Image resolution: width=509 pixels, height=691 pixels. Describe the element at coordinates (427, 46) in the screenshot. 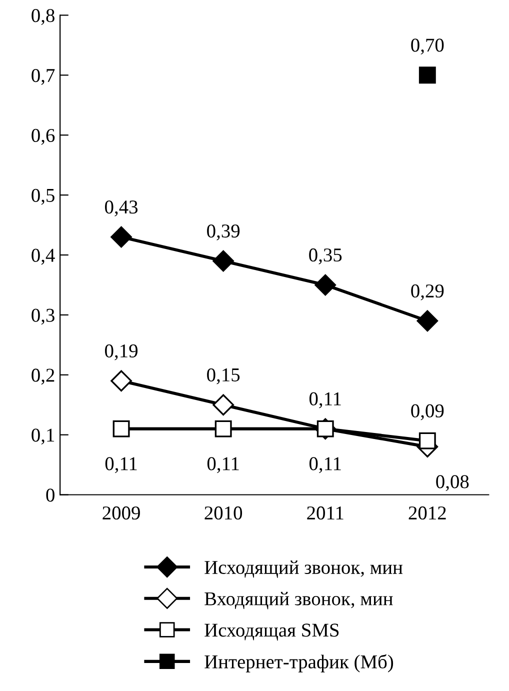

I see `data-label: 0,70` at that location.